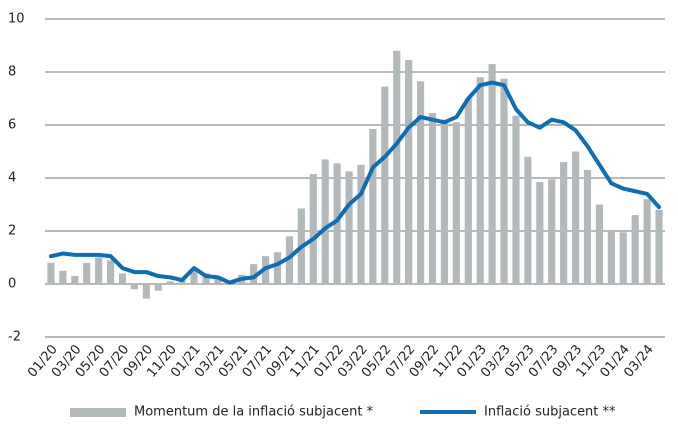 The image size is (678, 427). Describe the element at coordinates (254, 412) in the screenshot. I see `legend-label: Momentum de la inflació subjacent *` at that location.